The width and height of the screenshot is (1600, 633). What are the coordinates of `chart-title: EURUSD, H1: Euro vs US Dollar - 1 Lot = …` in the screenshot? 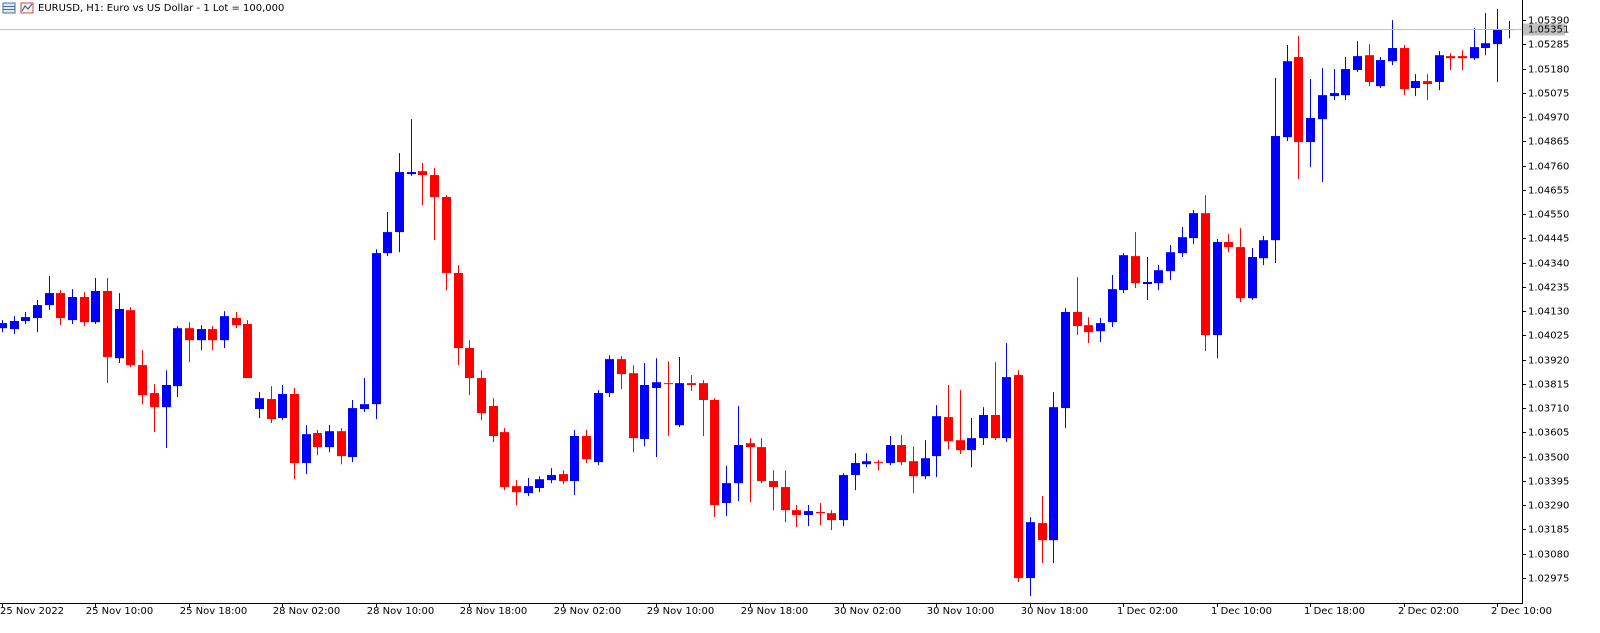 It's located at (161, 8).